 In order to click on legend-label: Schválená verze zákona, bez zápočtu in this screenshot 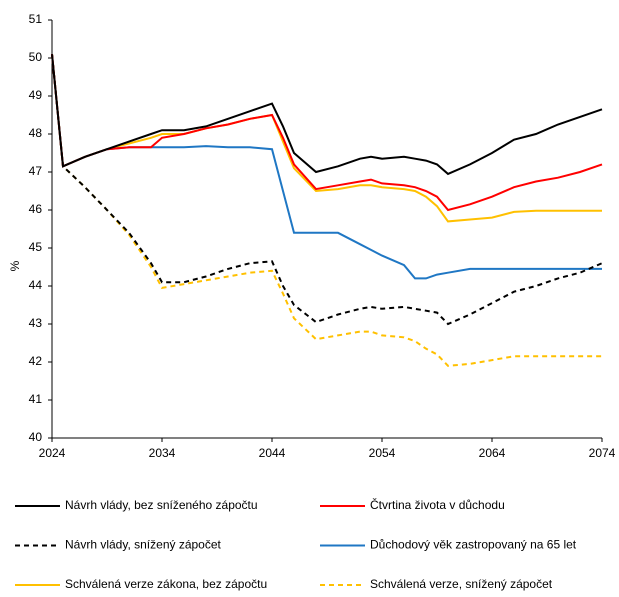, I will do `click(166, 584)`.